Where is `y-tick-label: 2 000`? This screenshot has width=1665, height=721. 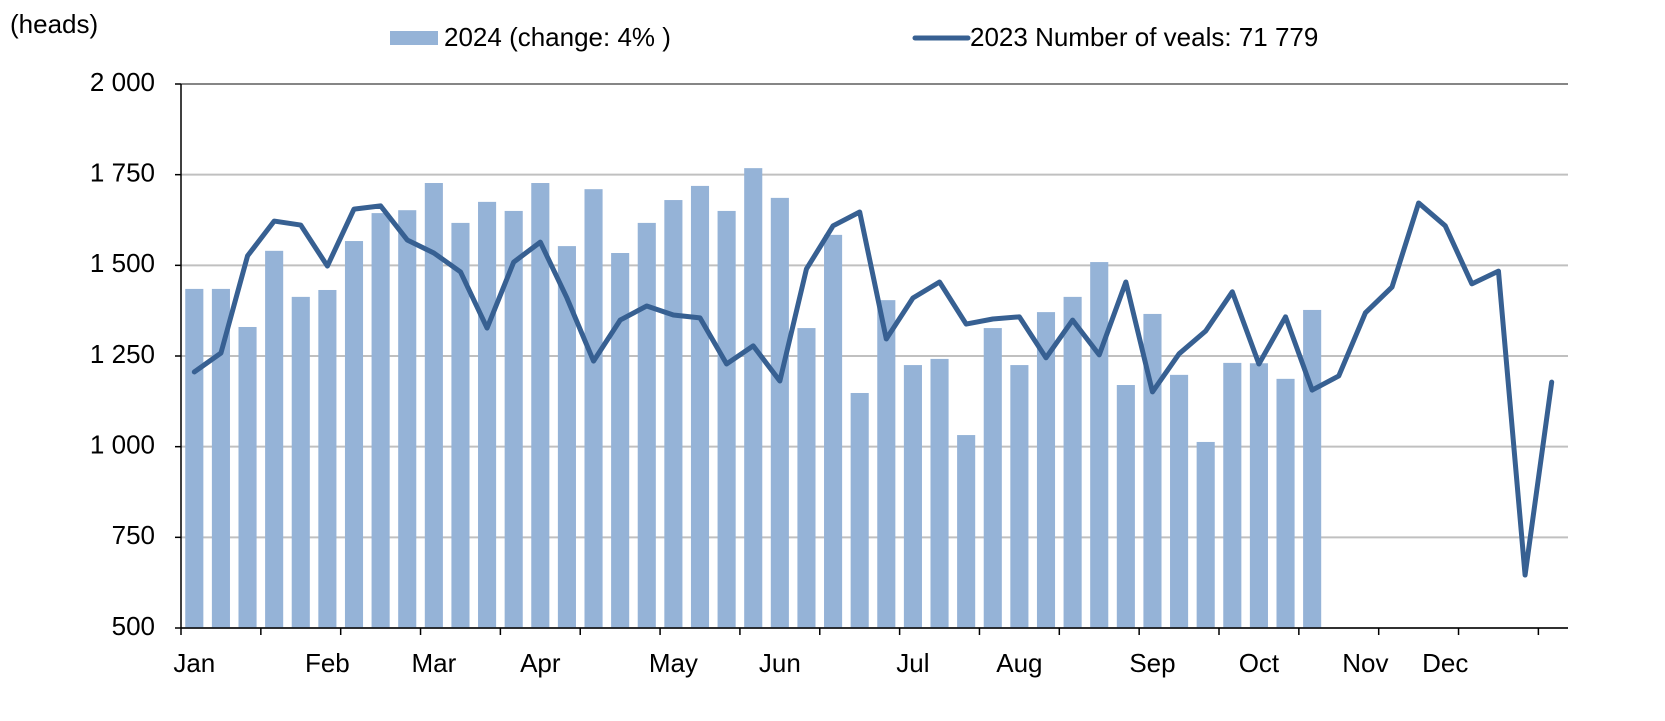
y-tick-label: 2 000 is located at coordinates (122, 82).